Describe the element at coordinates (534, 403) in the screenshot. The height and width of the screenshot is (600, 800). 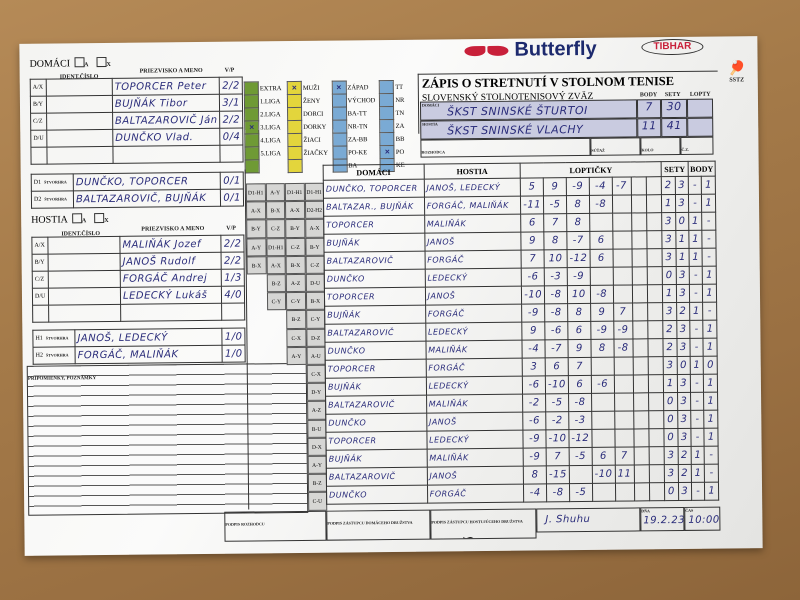
I see `set-score: -2` at that location.